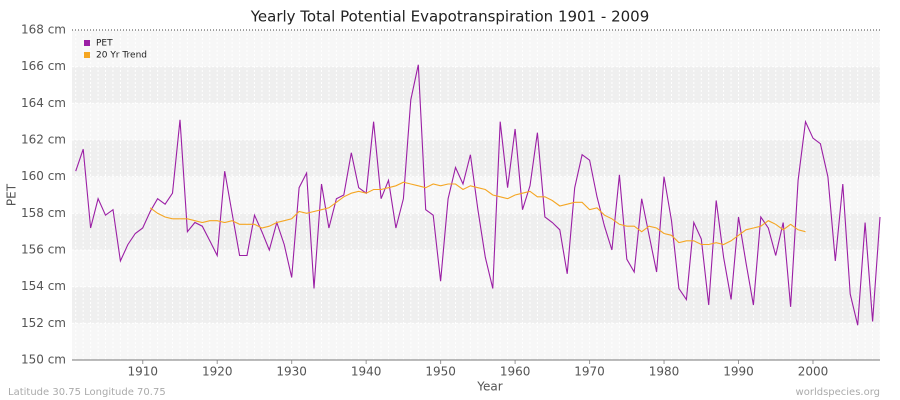 The width and height of the screenshot is (900, 400). I want to click on y-tick-label: 158 cm, so click(43, 213).